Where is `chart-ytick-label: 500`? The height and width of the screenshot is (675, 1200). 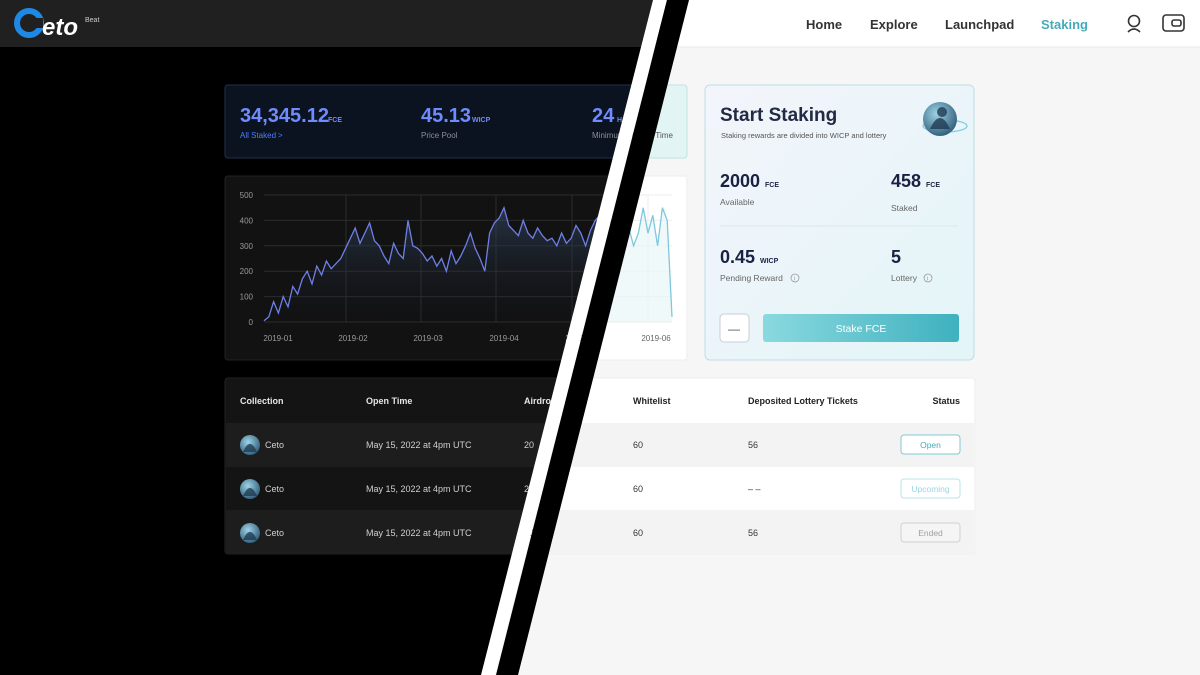
chart-ytick-label: 500 is located at coordinates (247, 195).